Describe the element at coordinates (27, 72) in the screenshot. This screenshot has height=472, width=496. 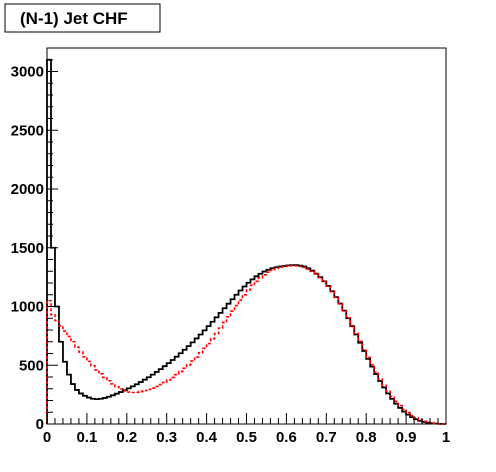
I see `y-tick-label: 3000` at that location.